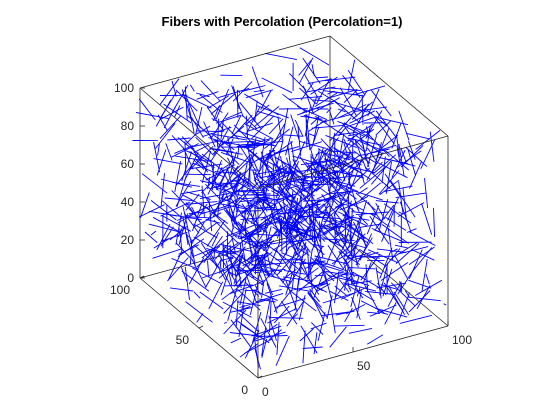 The width and height of the screenshot is (560, 420). I want to click on z-tick-label: 60, so click(128, 164).